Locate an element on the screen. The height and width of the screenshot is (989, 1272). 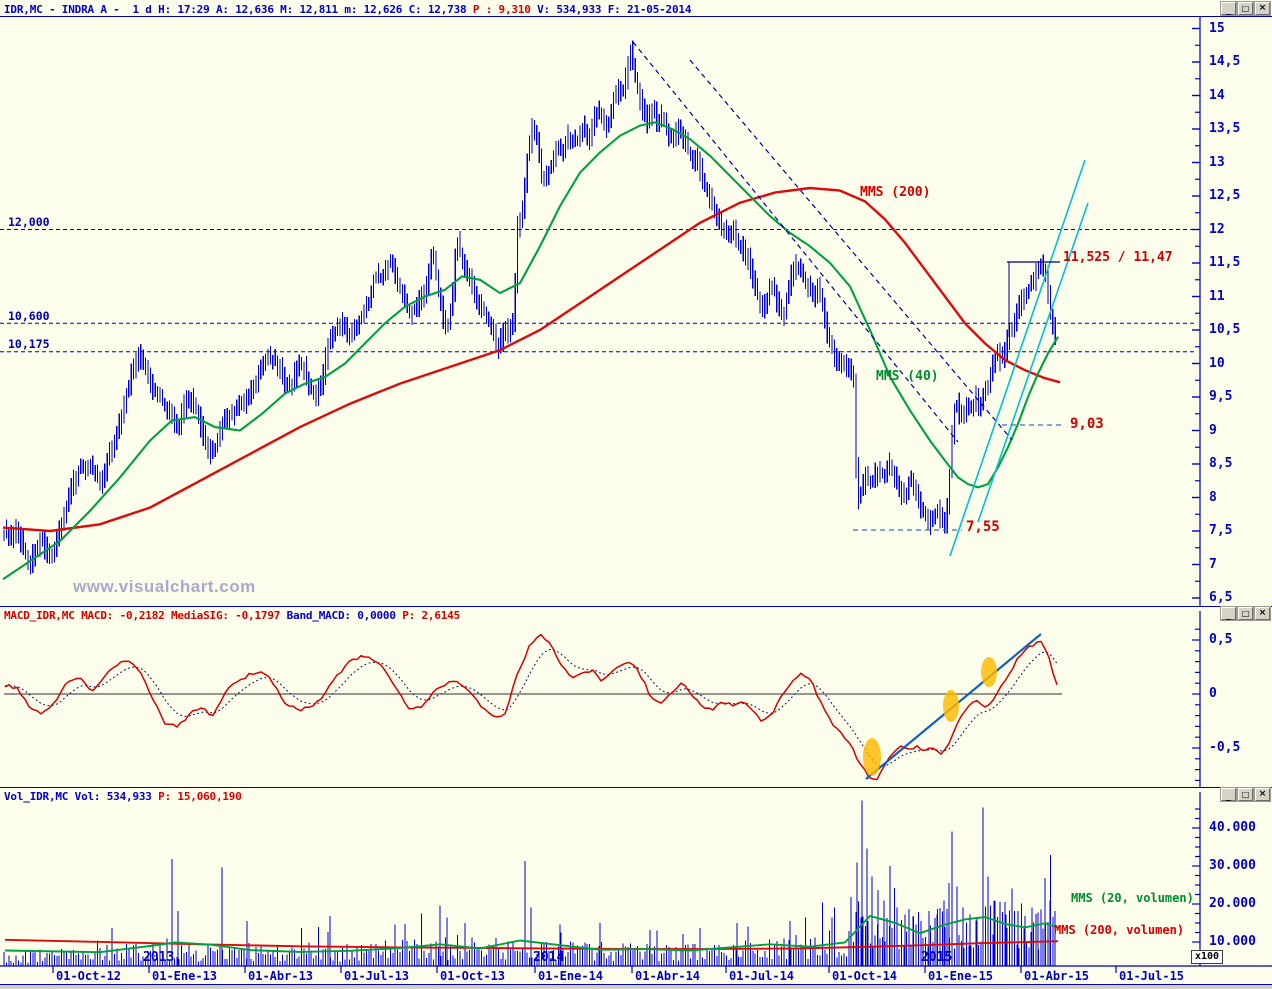
price-axis is located at coordinates (1196, 313).